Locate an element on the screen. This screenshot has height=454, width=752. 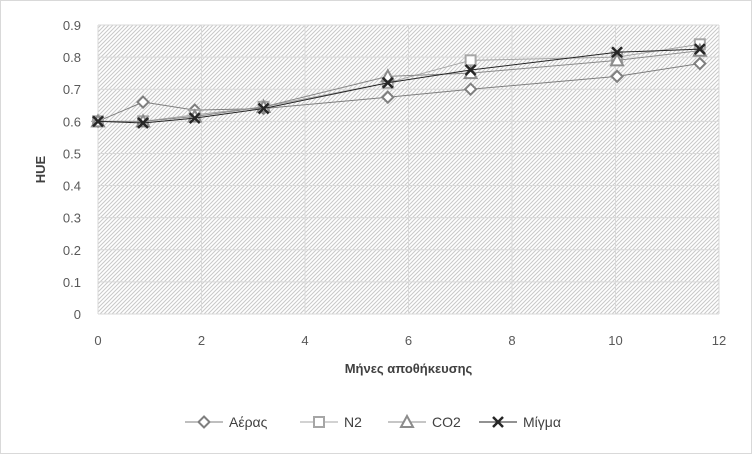
legend: Αέρας N2 CO2 Μίγμα is located at coordinates (373, 421).